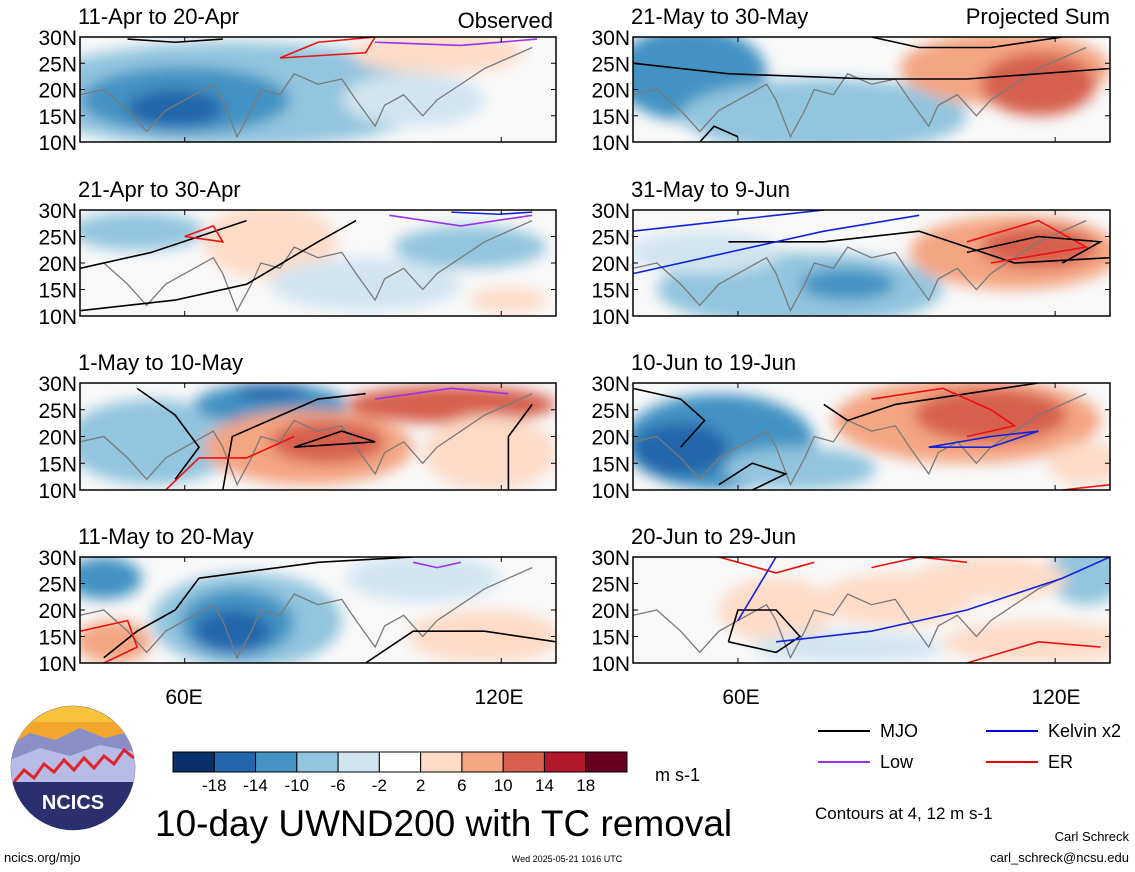  I want to click on source-link: ncics.org/mjo, so click(42, 857).